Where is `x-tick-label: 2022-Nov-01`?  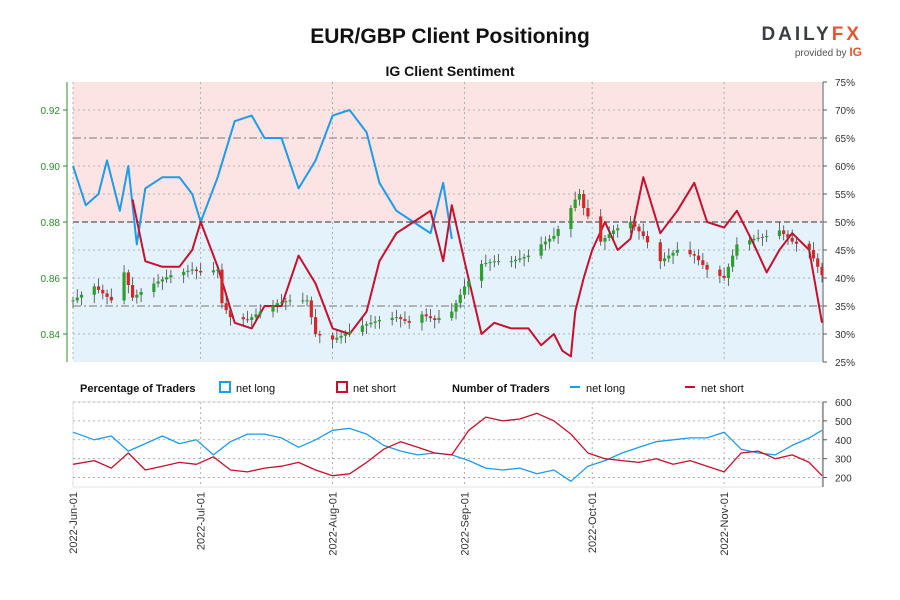
x-tick-label: 2022-Nov-01 is located at coordinates (725, 524).